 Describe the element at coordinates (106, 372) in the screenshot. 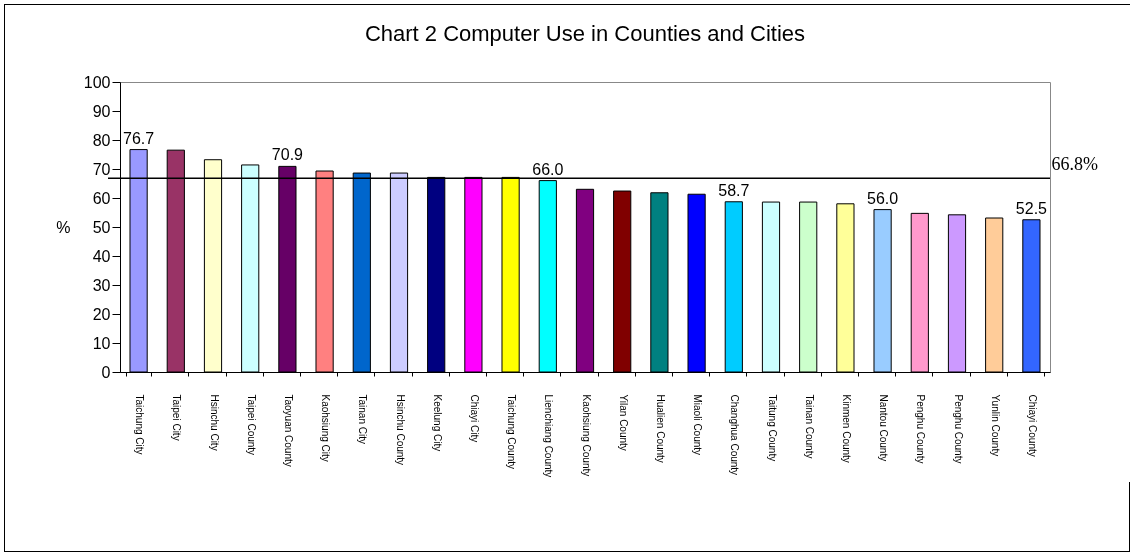

I see `y-tick-label: 0` at that location.